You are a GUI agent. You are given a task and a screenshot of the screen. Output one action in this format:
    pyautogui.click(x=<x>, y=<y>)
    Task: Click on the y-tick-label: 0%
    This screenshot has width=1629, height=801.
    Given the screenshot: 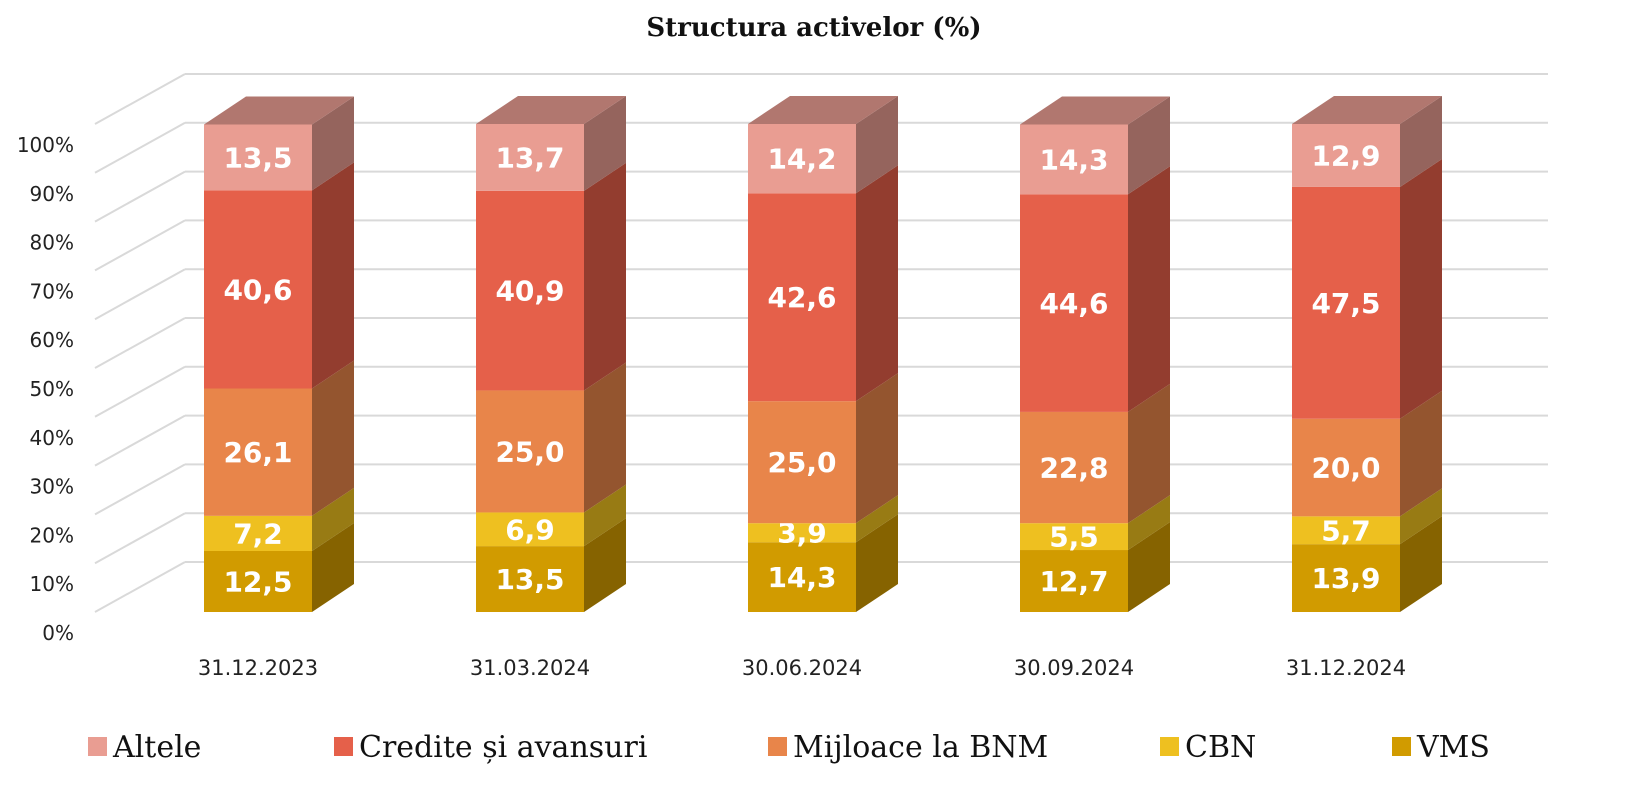 What is the action you would take?
    pyautogui.click(x=58, y=633)
    